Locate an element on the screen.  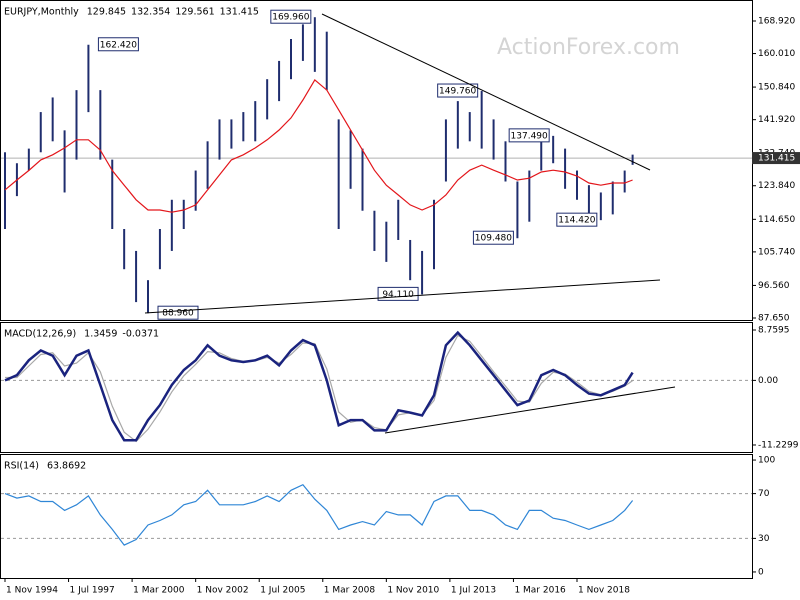
annotation-label: 109.480 is located at coordinates (493, 239).